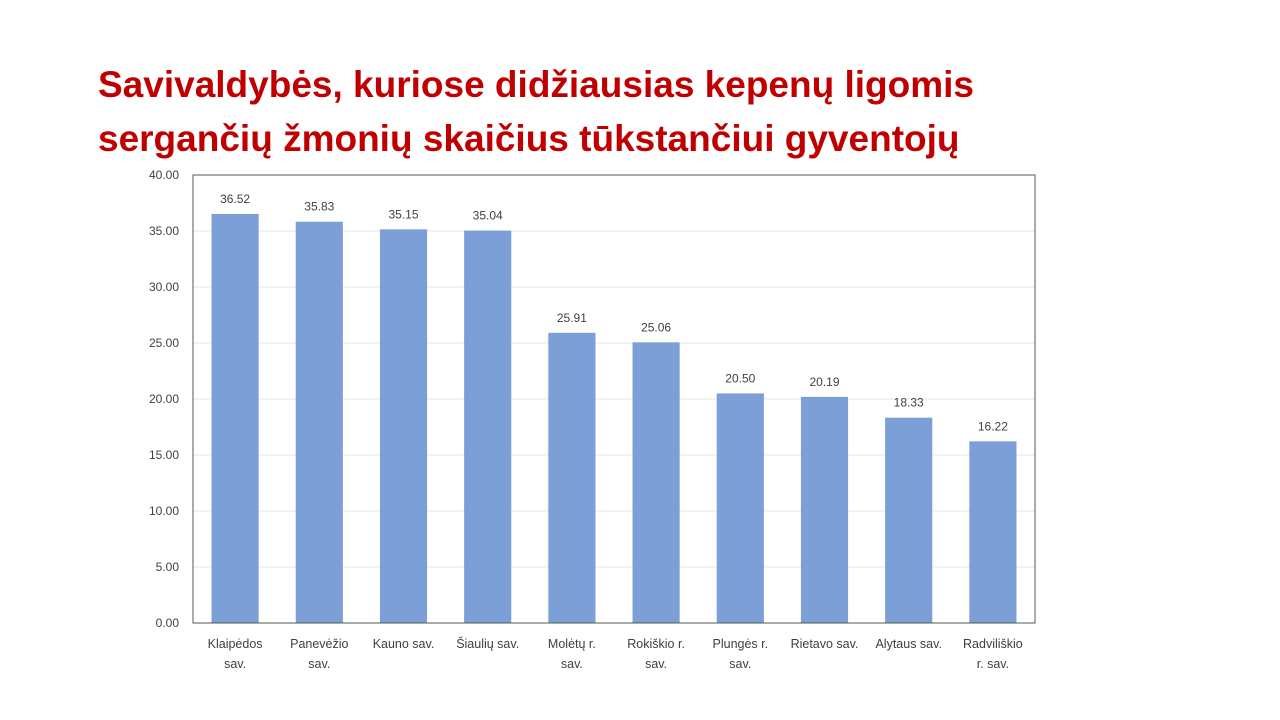  Describe the element at coordinates (488, 216) in the screenshot. I see `data-label: 35.04` at that location.